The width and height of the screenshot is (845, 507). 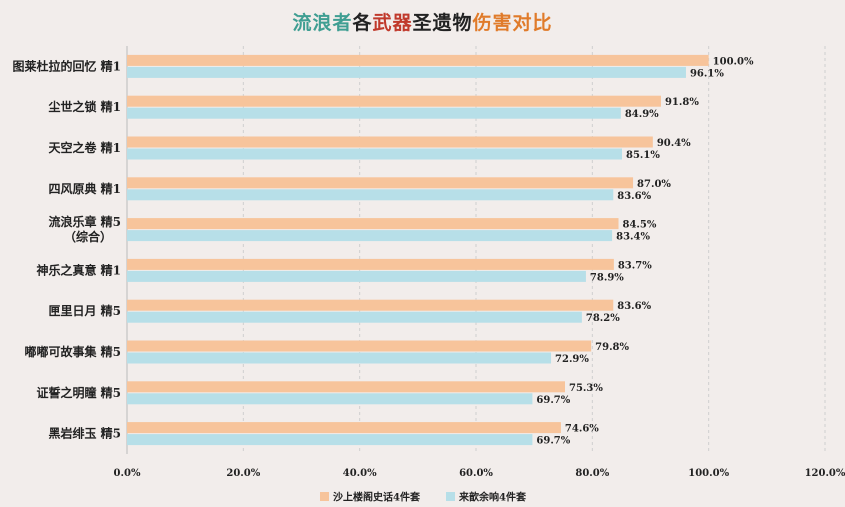 What do you see at coordinates (603, 318) in the screenshot?
I see `value-label-series-2: 78.2%` at bounding box center [603, 318].